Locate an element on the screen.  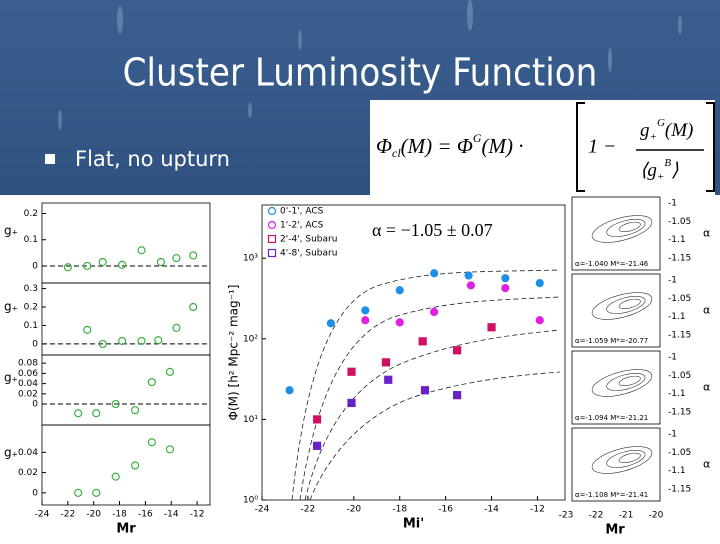
y-tick-label: 10¹ is located at coordinates (250, 420).